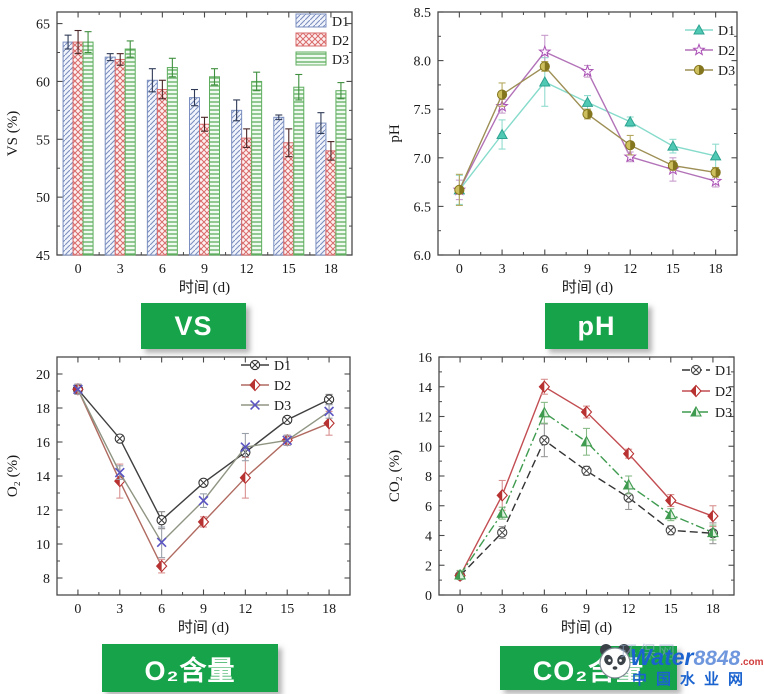 This screenshot has height=694, width=764. What do you see at coordinates (428, 596) in the screenshot?
I see `y-tick-label: 0` at bounding box center [428, 596].